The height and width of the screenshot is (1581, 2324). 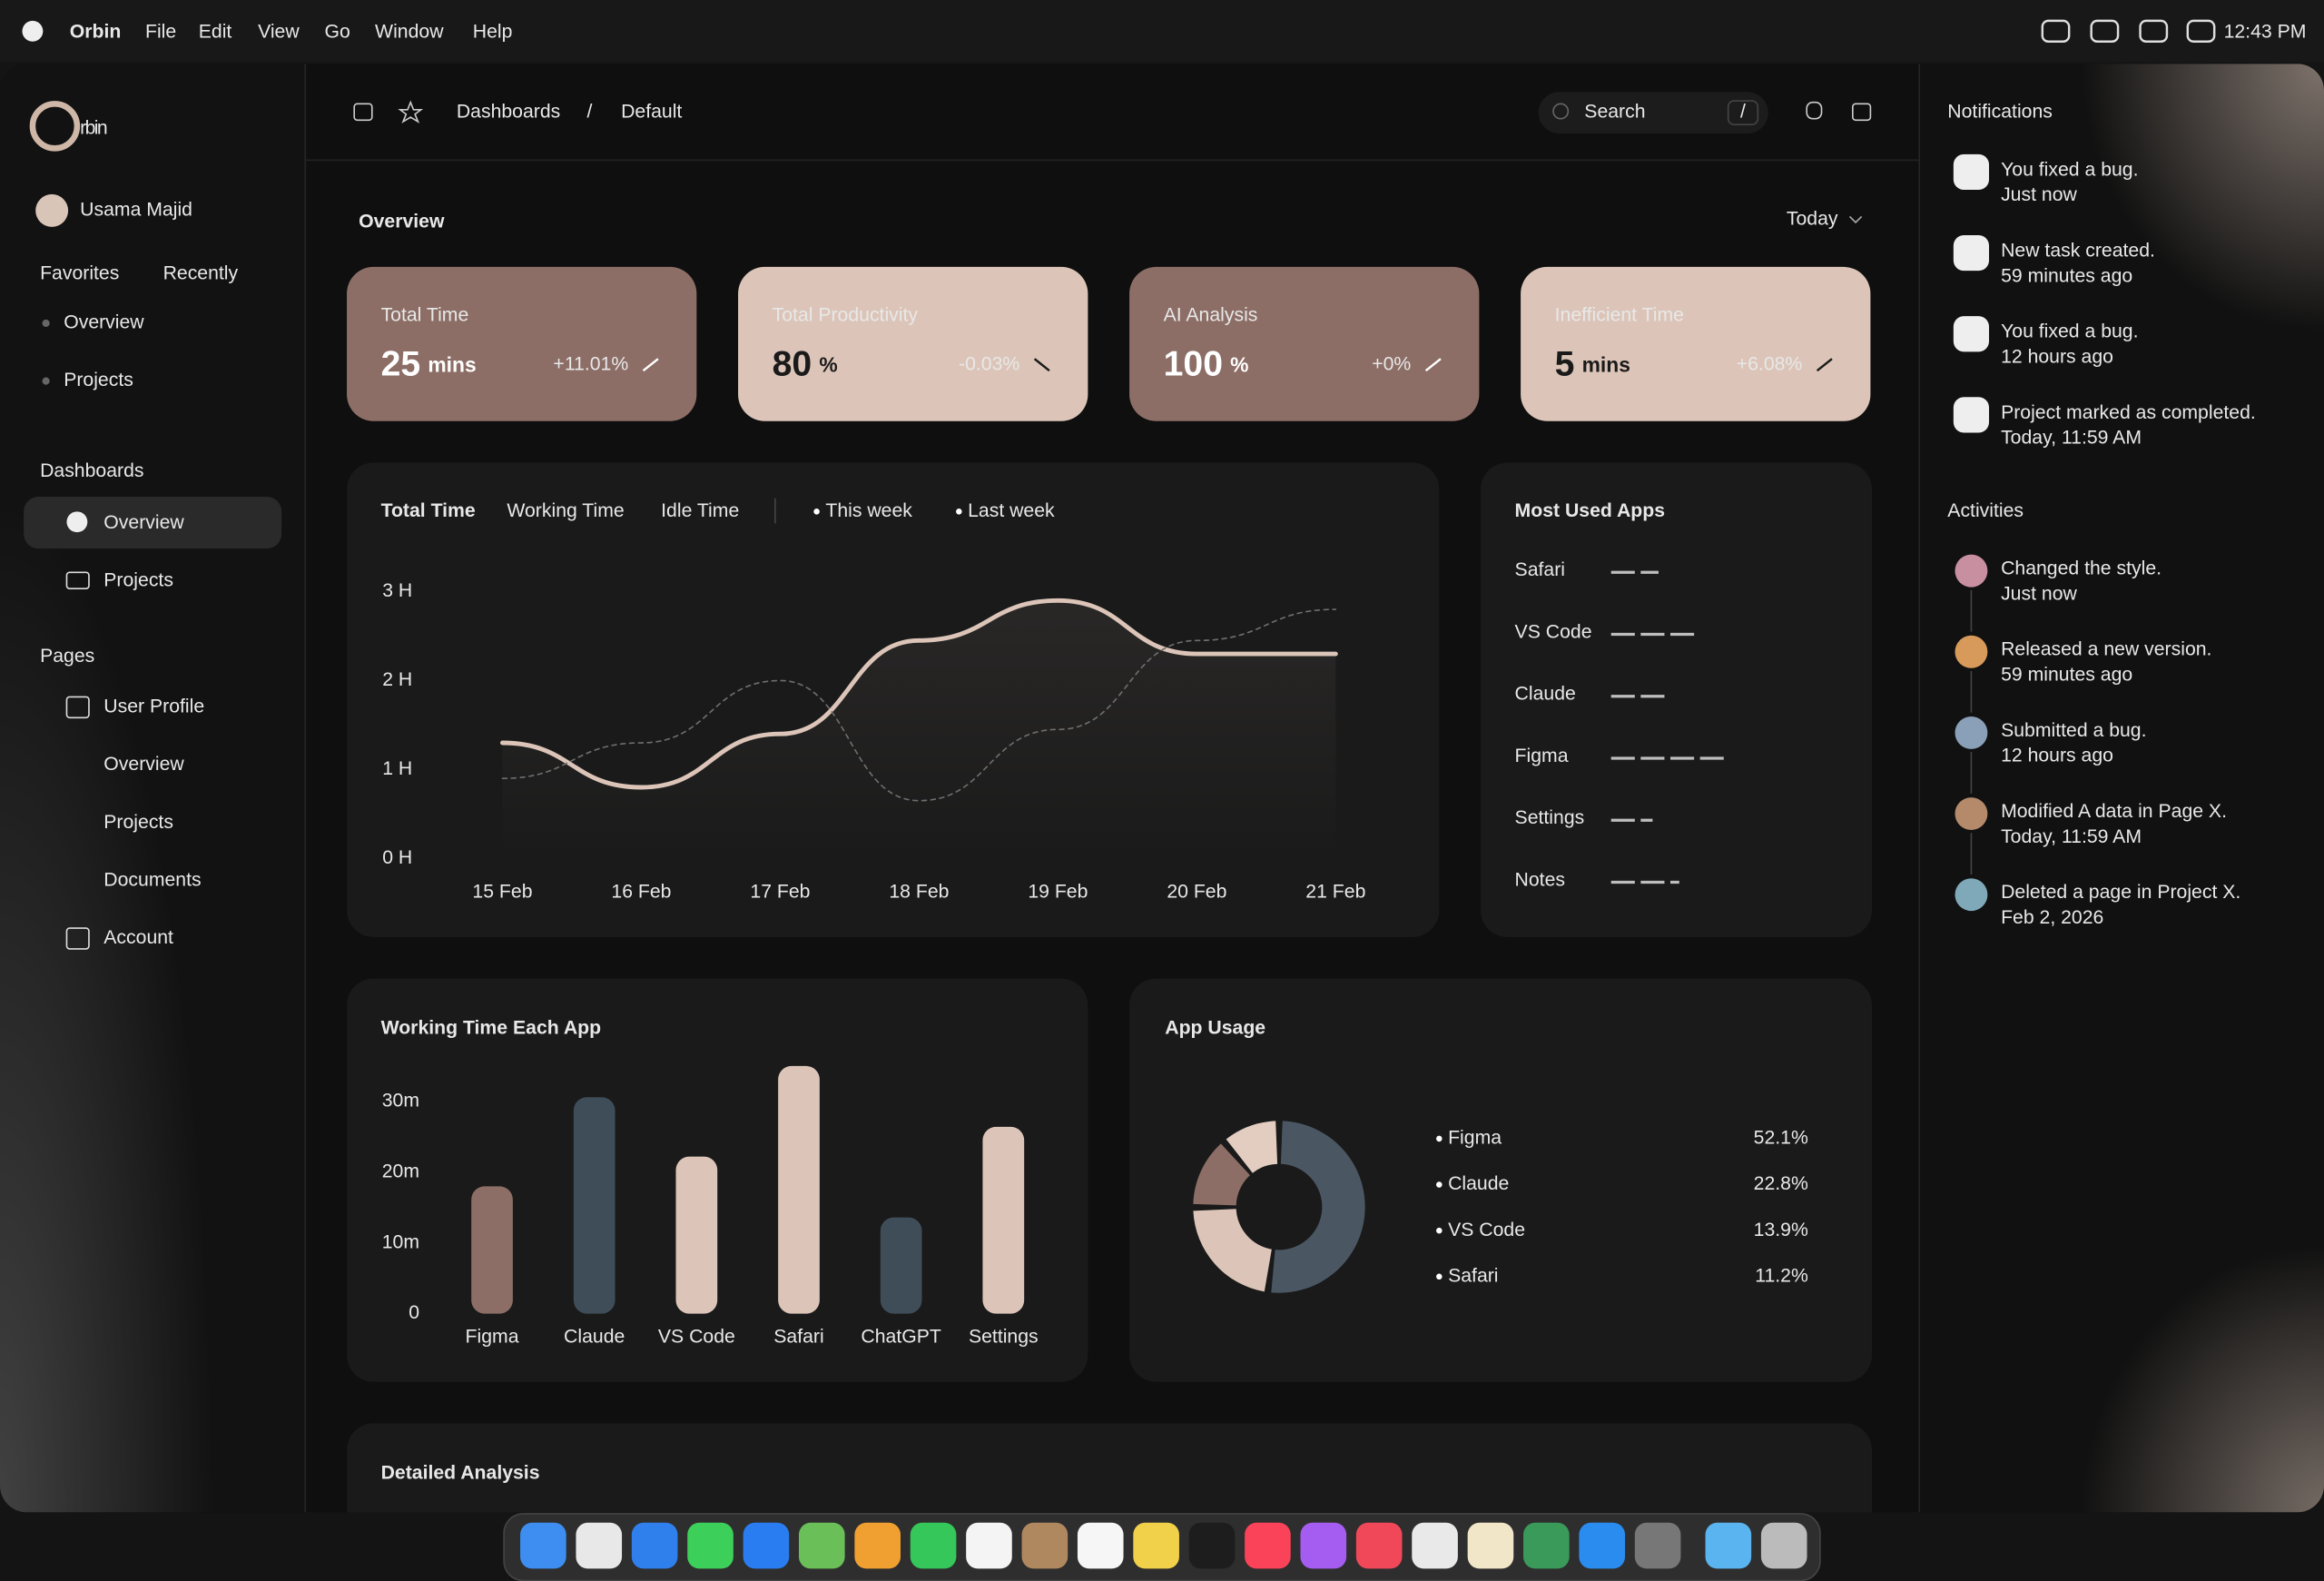 What do you see at coordinates (780, 892) in the screenshot?
I see `x-tick-label: 17 Feb` at bounding box center [780, 892].